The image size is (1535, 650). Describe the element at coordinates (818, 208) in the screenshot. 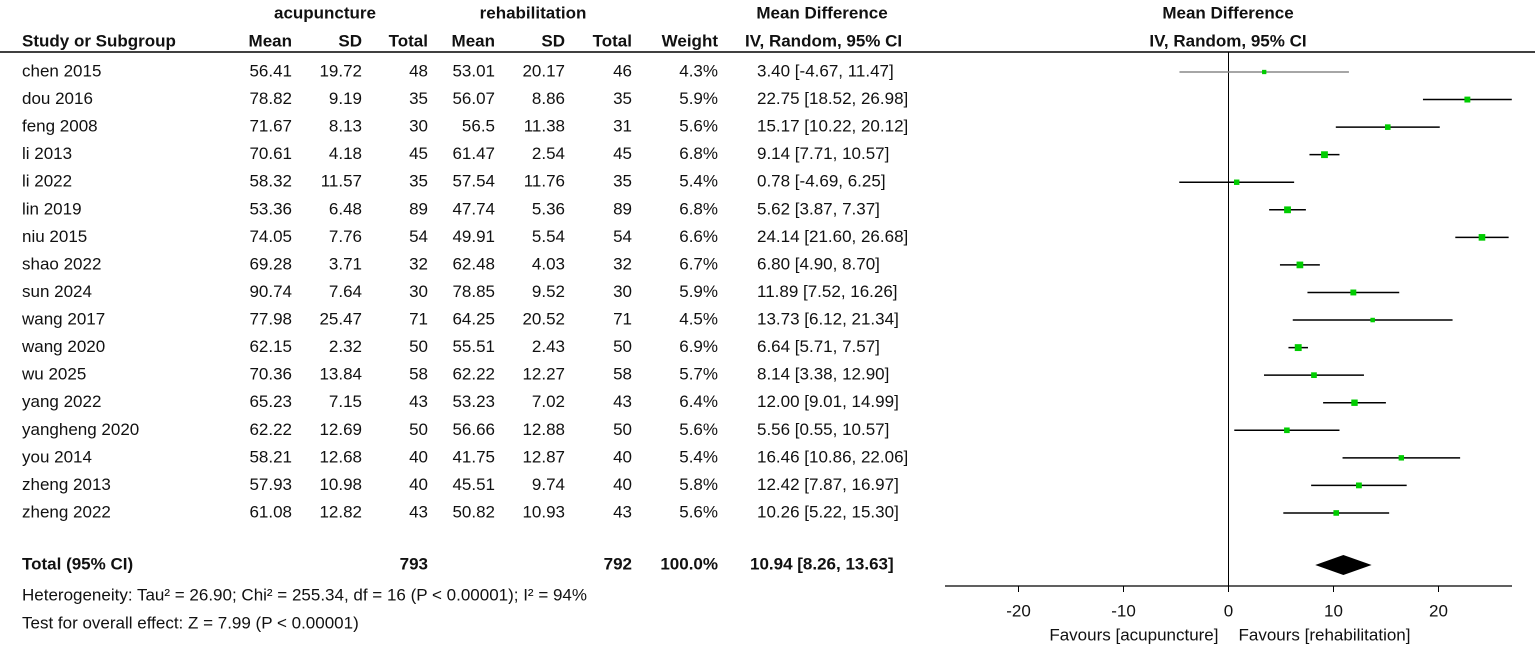

I see `ci-label: 5.62 [3.87, 7.37]` at that location.